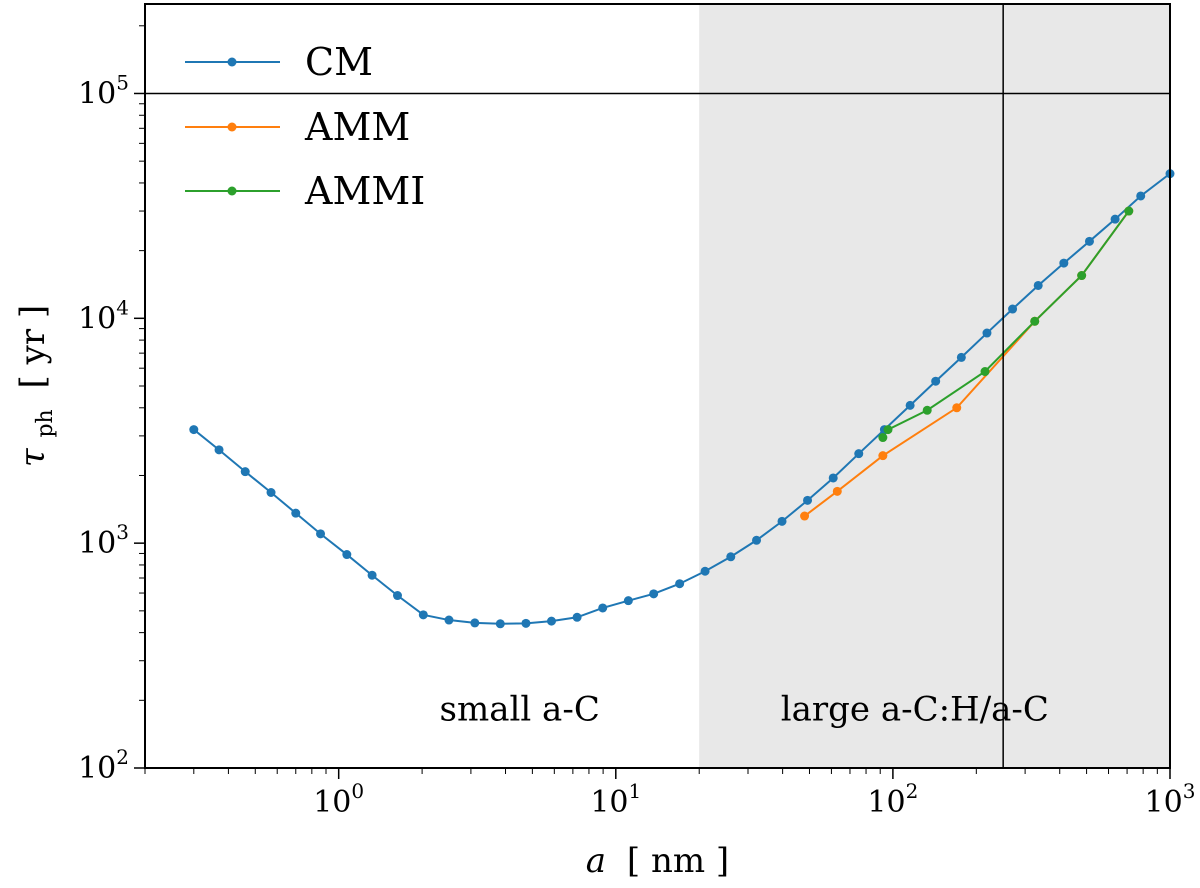 This screenshot has width=1200, height=888. I want to click on y-tick-label: 10³, so click(103, 540).